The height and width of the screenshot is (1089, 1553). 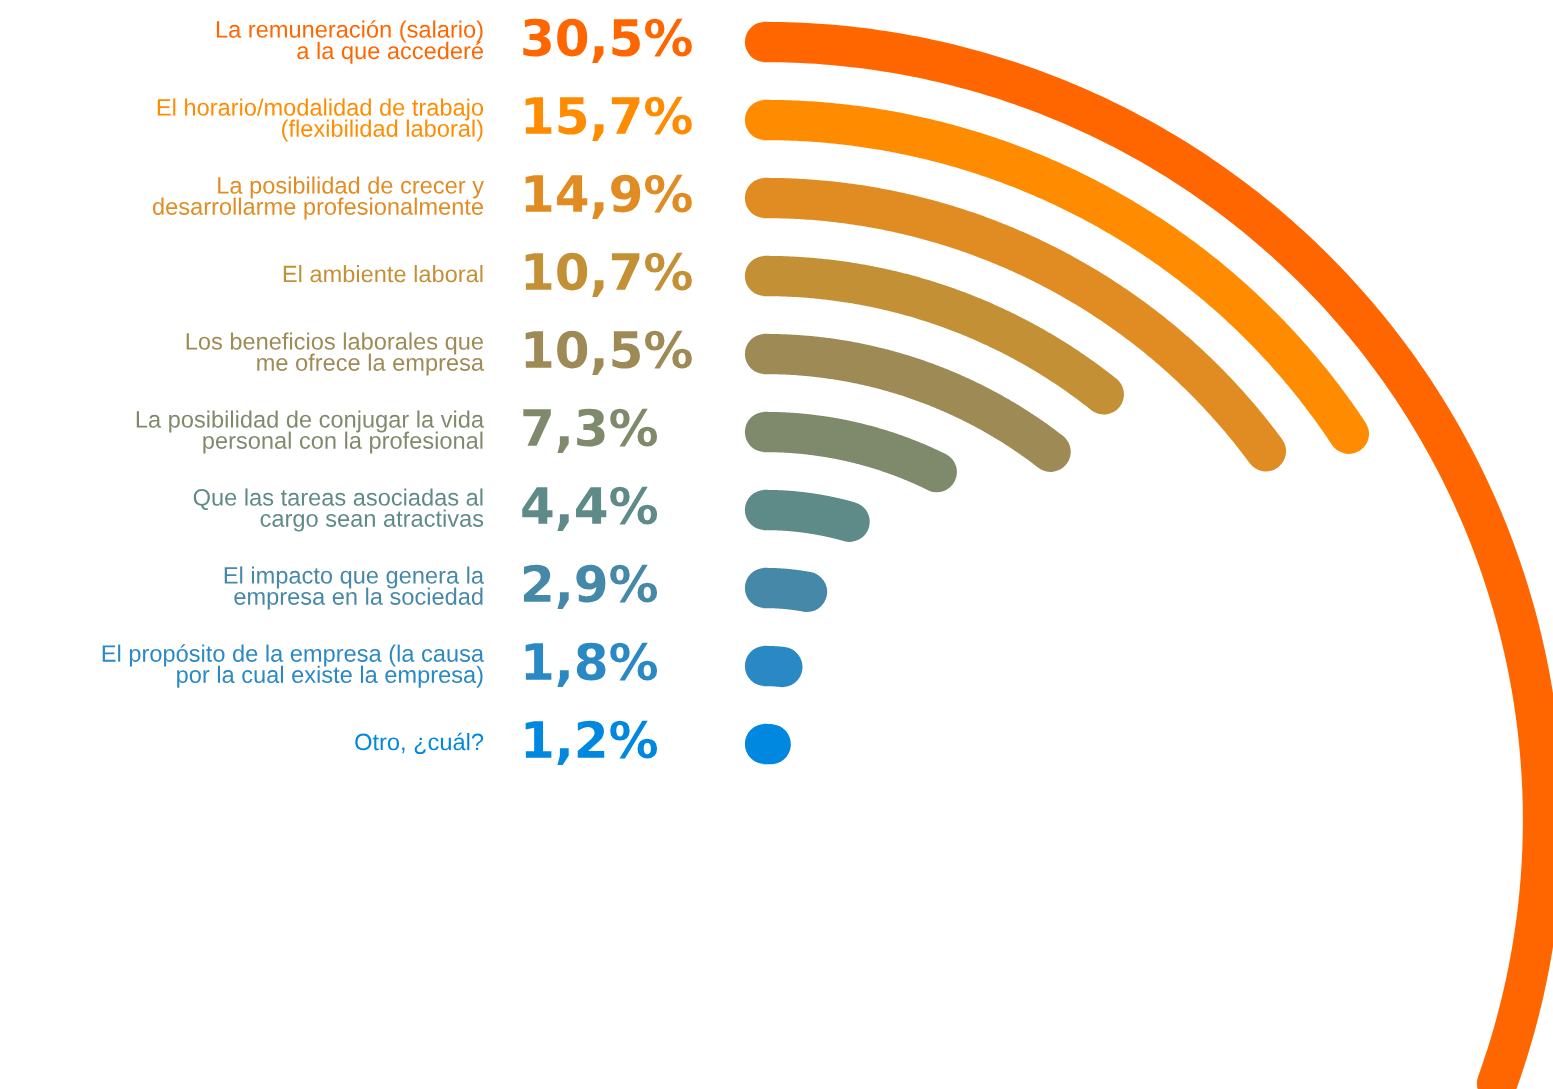 What do you see at coordinates (591, 664) in the screenshot?
I see `data-label: 1,8%` at bounding box center [591, 664].